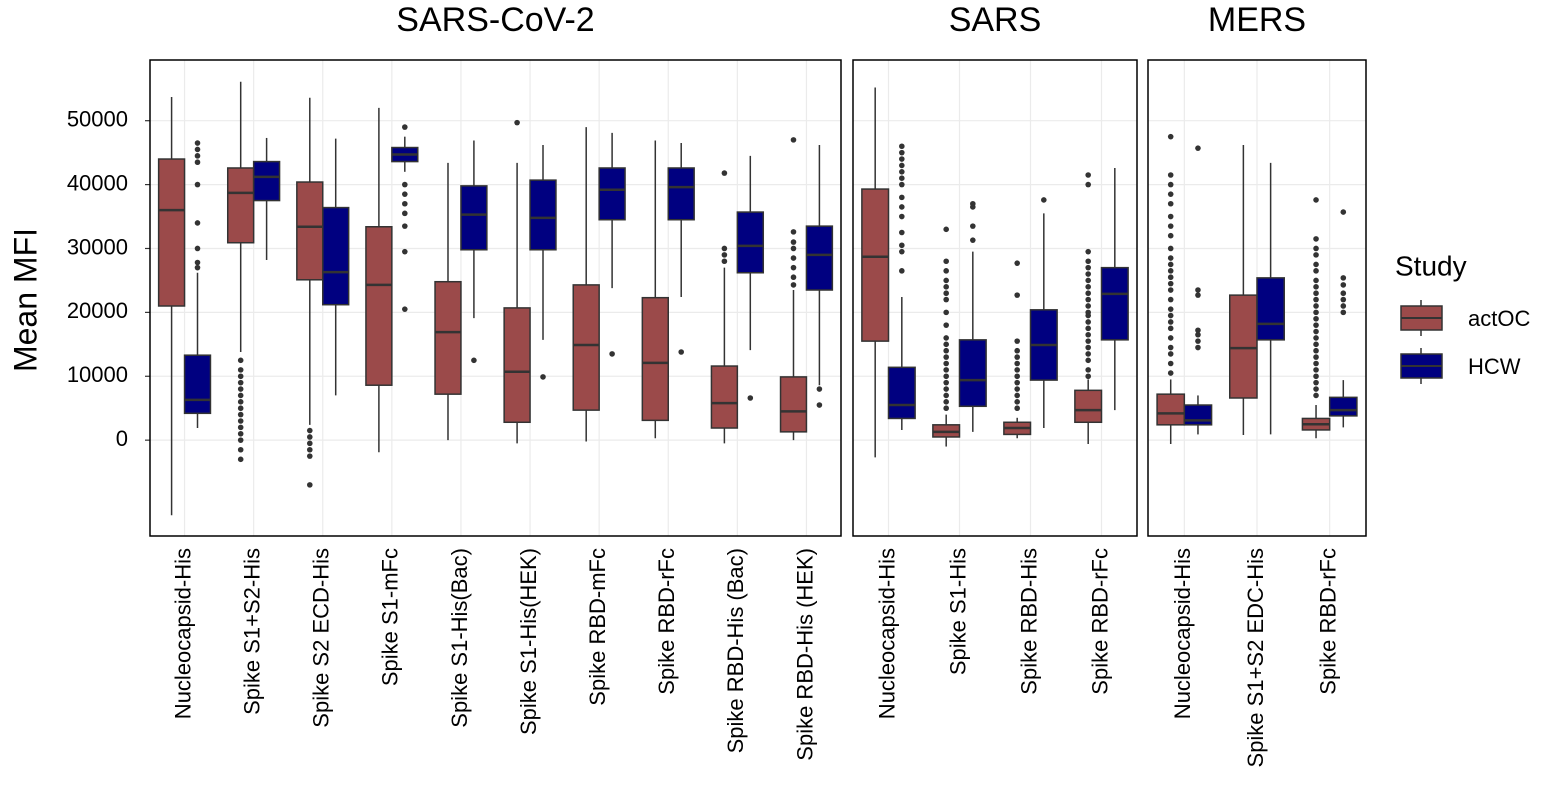 The height and width of the screenshot is (810, 1549). Describe the element at coordinates (251, 631) in the screenshot. I see `x-tick-label: Spike S1+S2-His` at that location.